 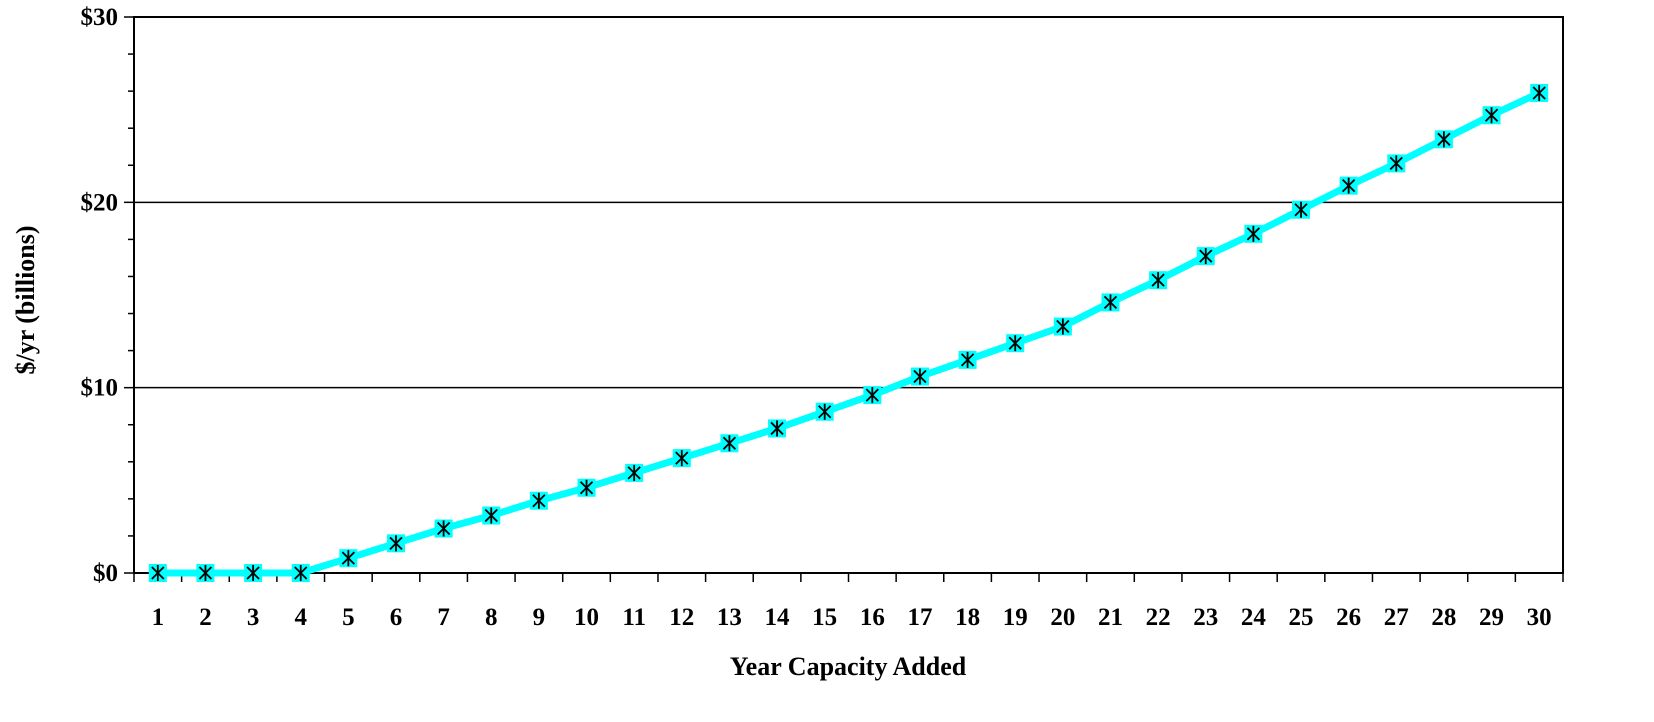 What do you see at coordinates (491, 617) in the screenshot?
I see `x-tick-label: 8` at bounding box center [491, 617].